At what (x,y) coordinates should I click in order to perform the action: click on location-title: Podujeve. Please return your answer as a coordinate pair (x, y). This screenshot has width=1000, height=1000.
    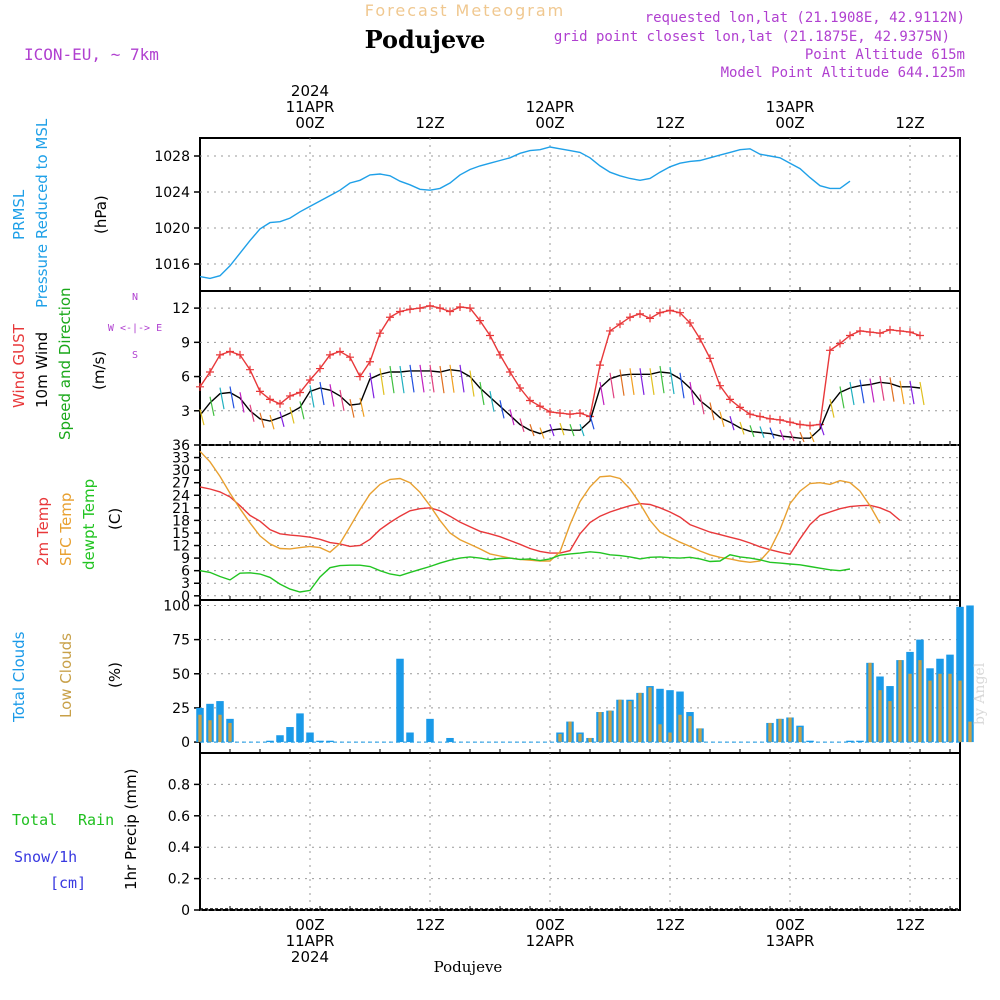
    Looking at the image, I should click on (425, 39).